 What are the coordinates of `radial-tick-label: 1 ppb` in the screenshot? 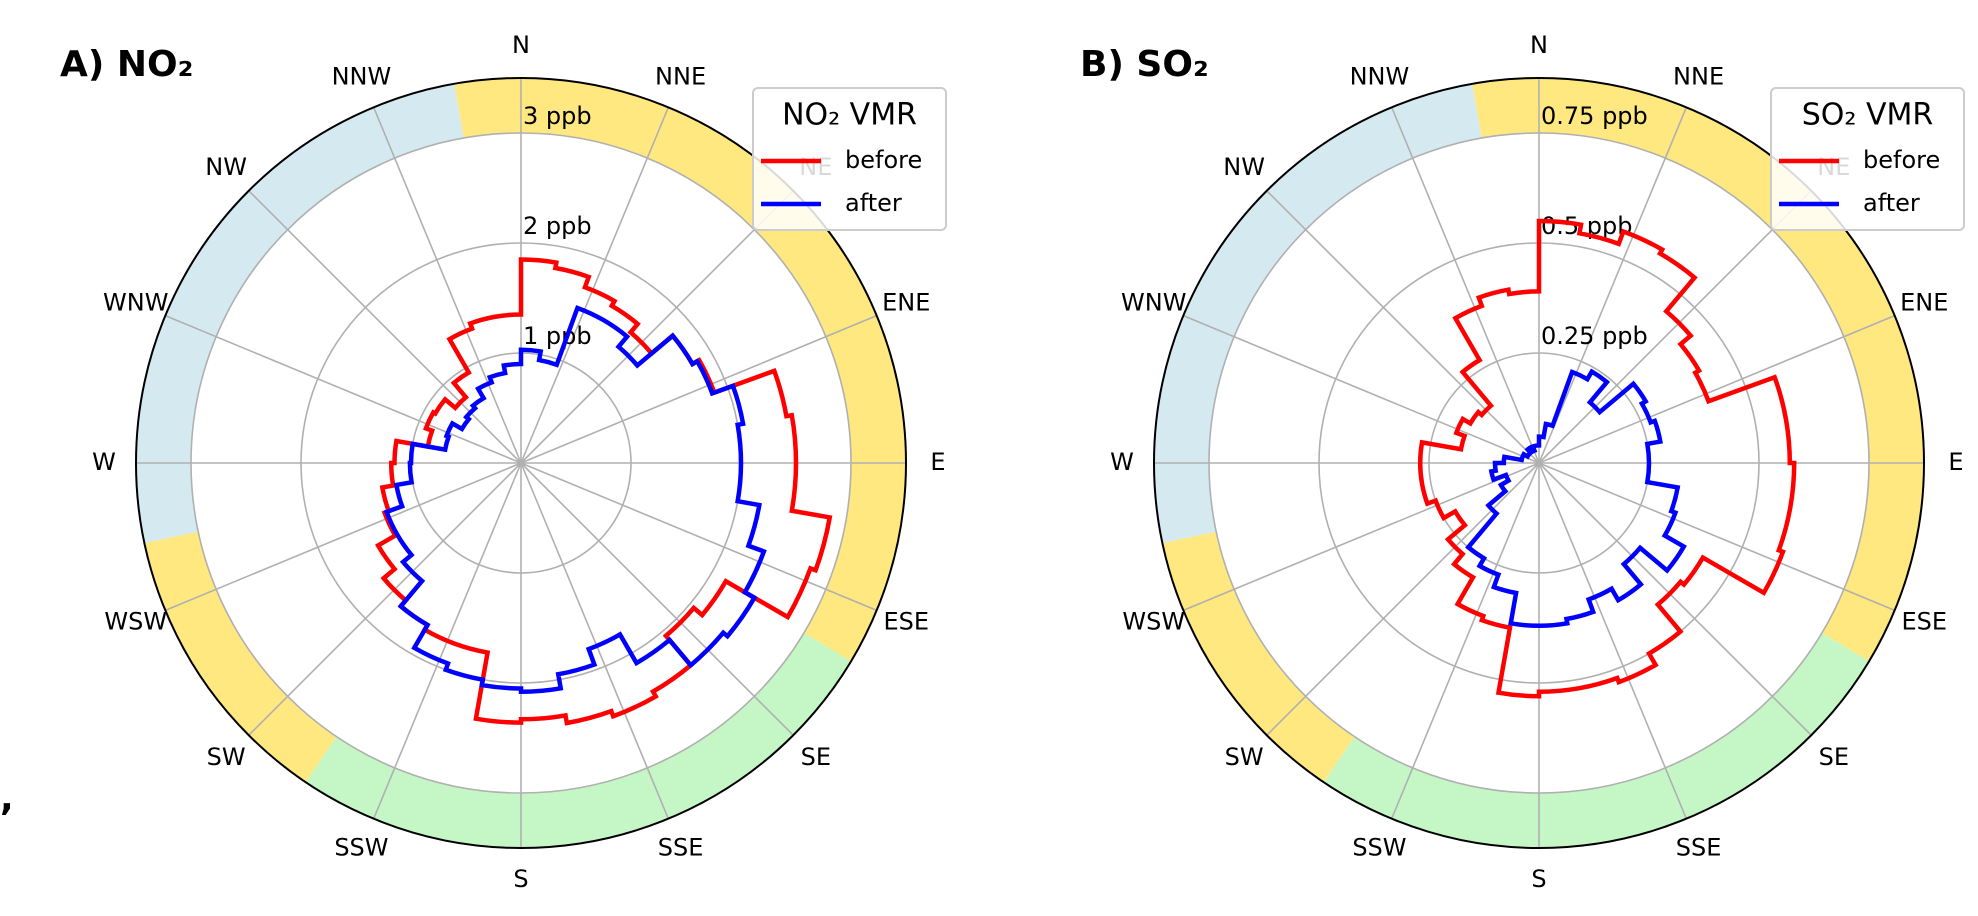 It's located at (557, 336).